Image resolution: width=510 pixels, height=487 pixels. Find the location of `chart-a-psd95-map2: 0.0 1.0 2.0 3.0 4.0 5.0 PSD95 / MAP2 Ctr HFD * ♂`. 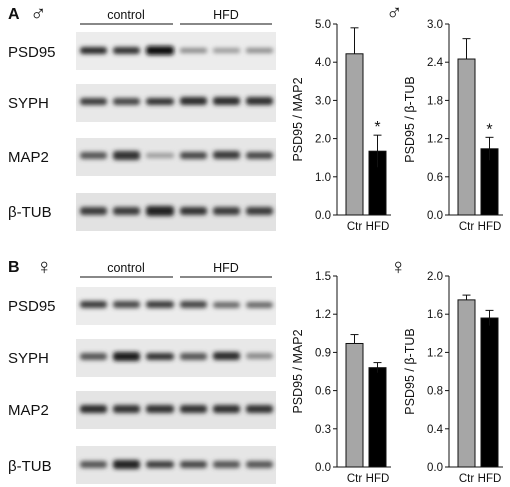

chart-a-psd95-map2: 0.0 1.0 2.0 3.0 4.0 5.0 PSD95 / MAP2 Ctr HFD * ♂ is located at coordinates (347, 116).